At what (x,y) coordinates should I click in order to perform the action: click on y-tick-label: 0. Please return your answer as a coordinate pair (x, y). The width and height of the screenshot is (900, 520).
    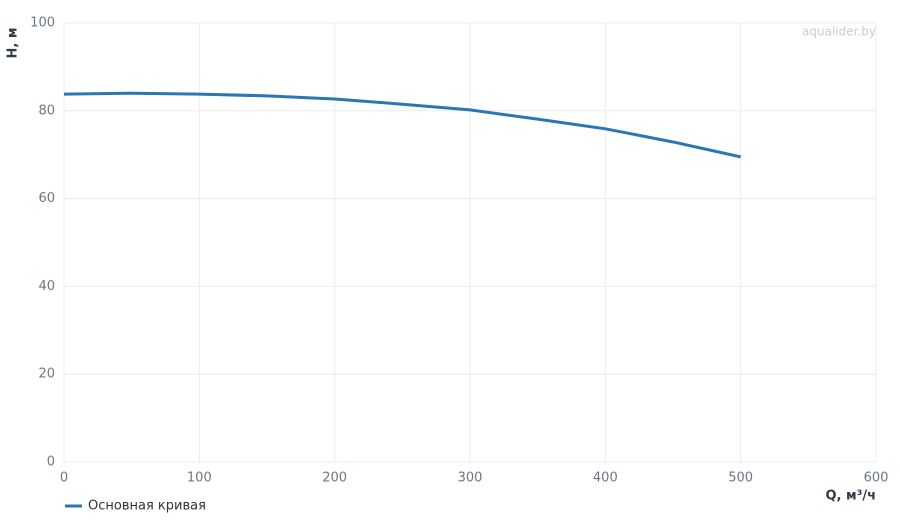
    Looking at the image, I should click on (51, 462).